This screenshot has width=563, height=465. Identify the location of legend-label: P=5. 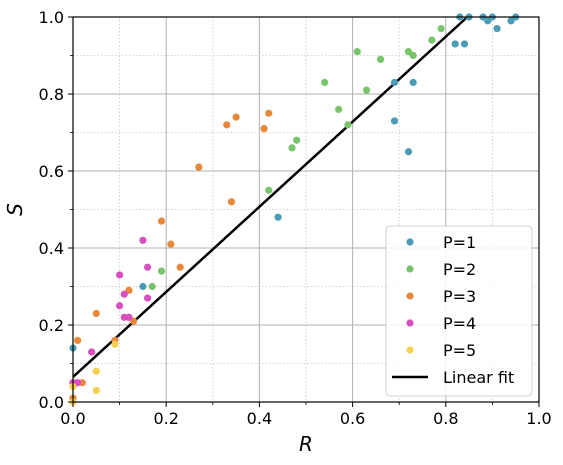
(459, 350).